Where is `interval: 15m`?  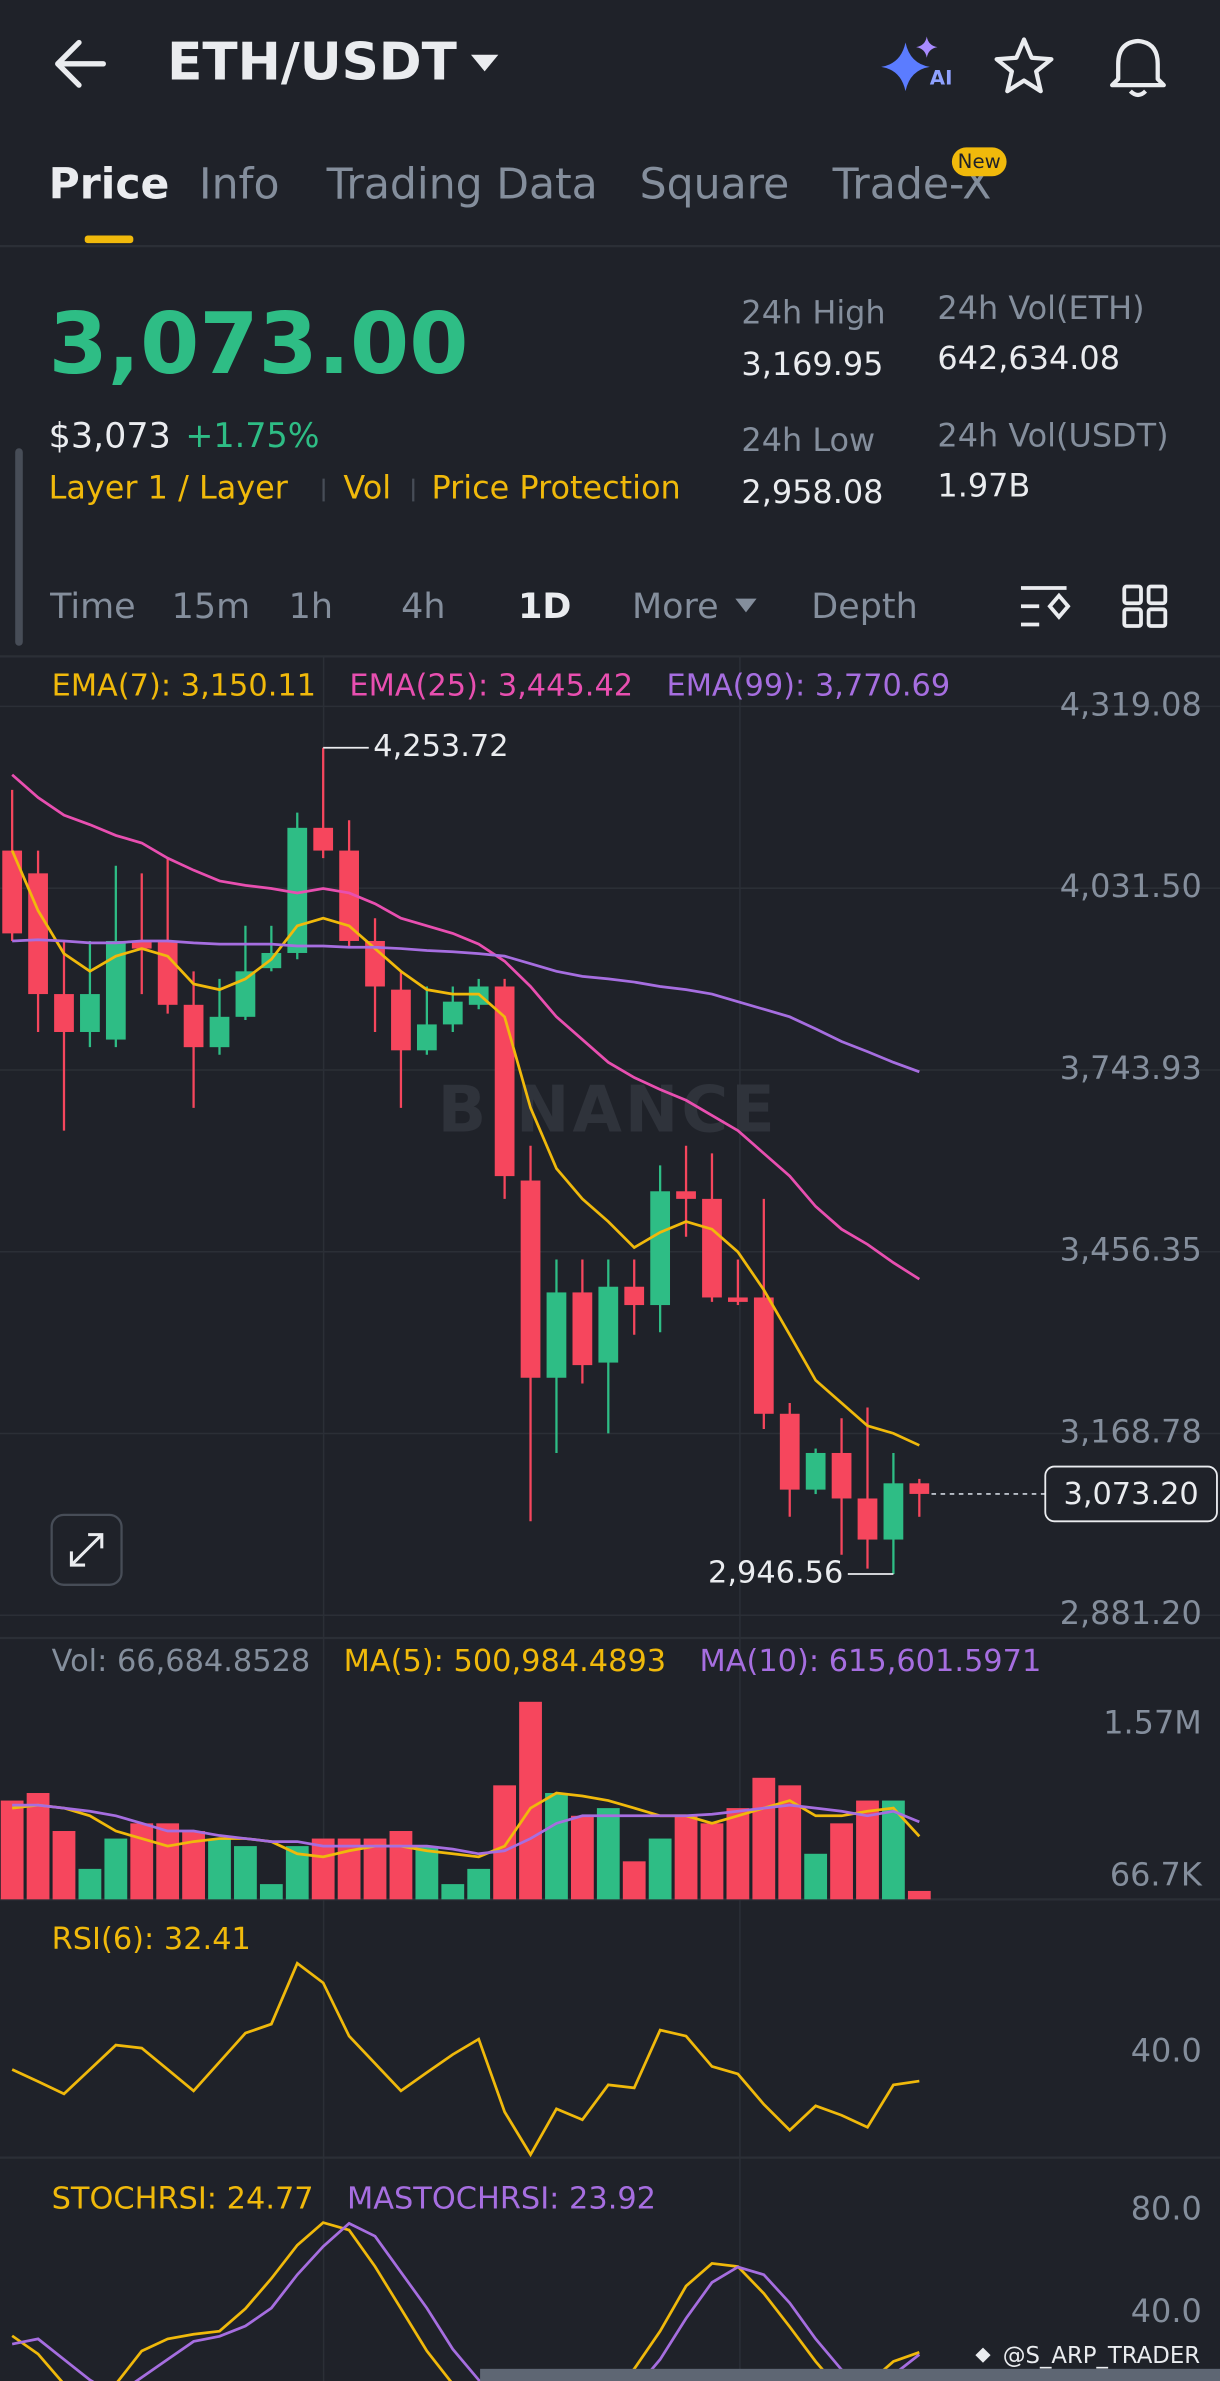
interval: 15m is located at coordinates (211, 607).